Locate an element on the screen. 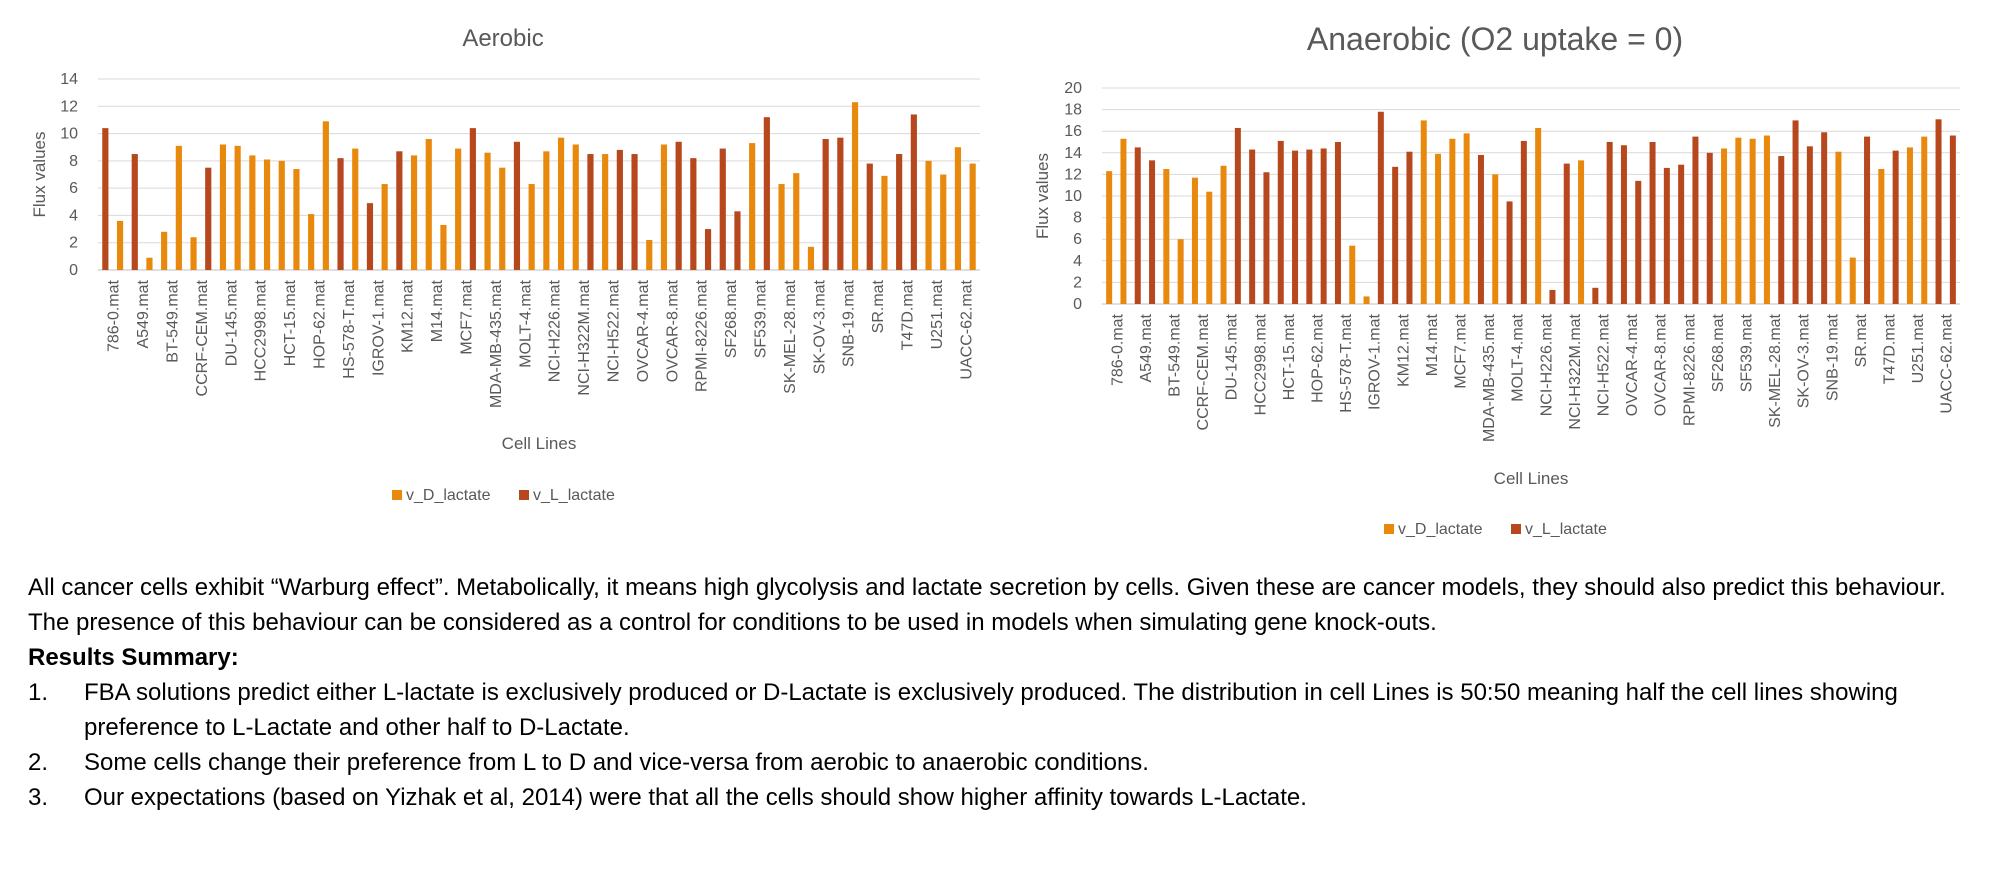 This screenshot has width=1992, height=891. y-tick-label: 2 is located at coordinates (73, 243).